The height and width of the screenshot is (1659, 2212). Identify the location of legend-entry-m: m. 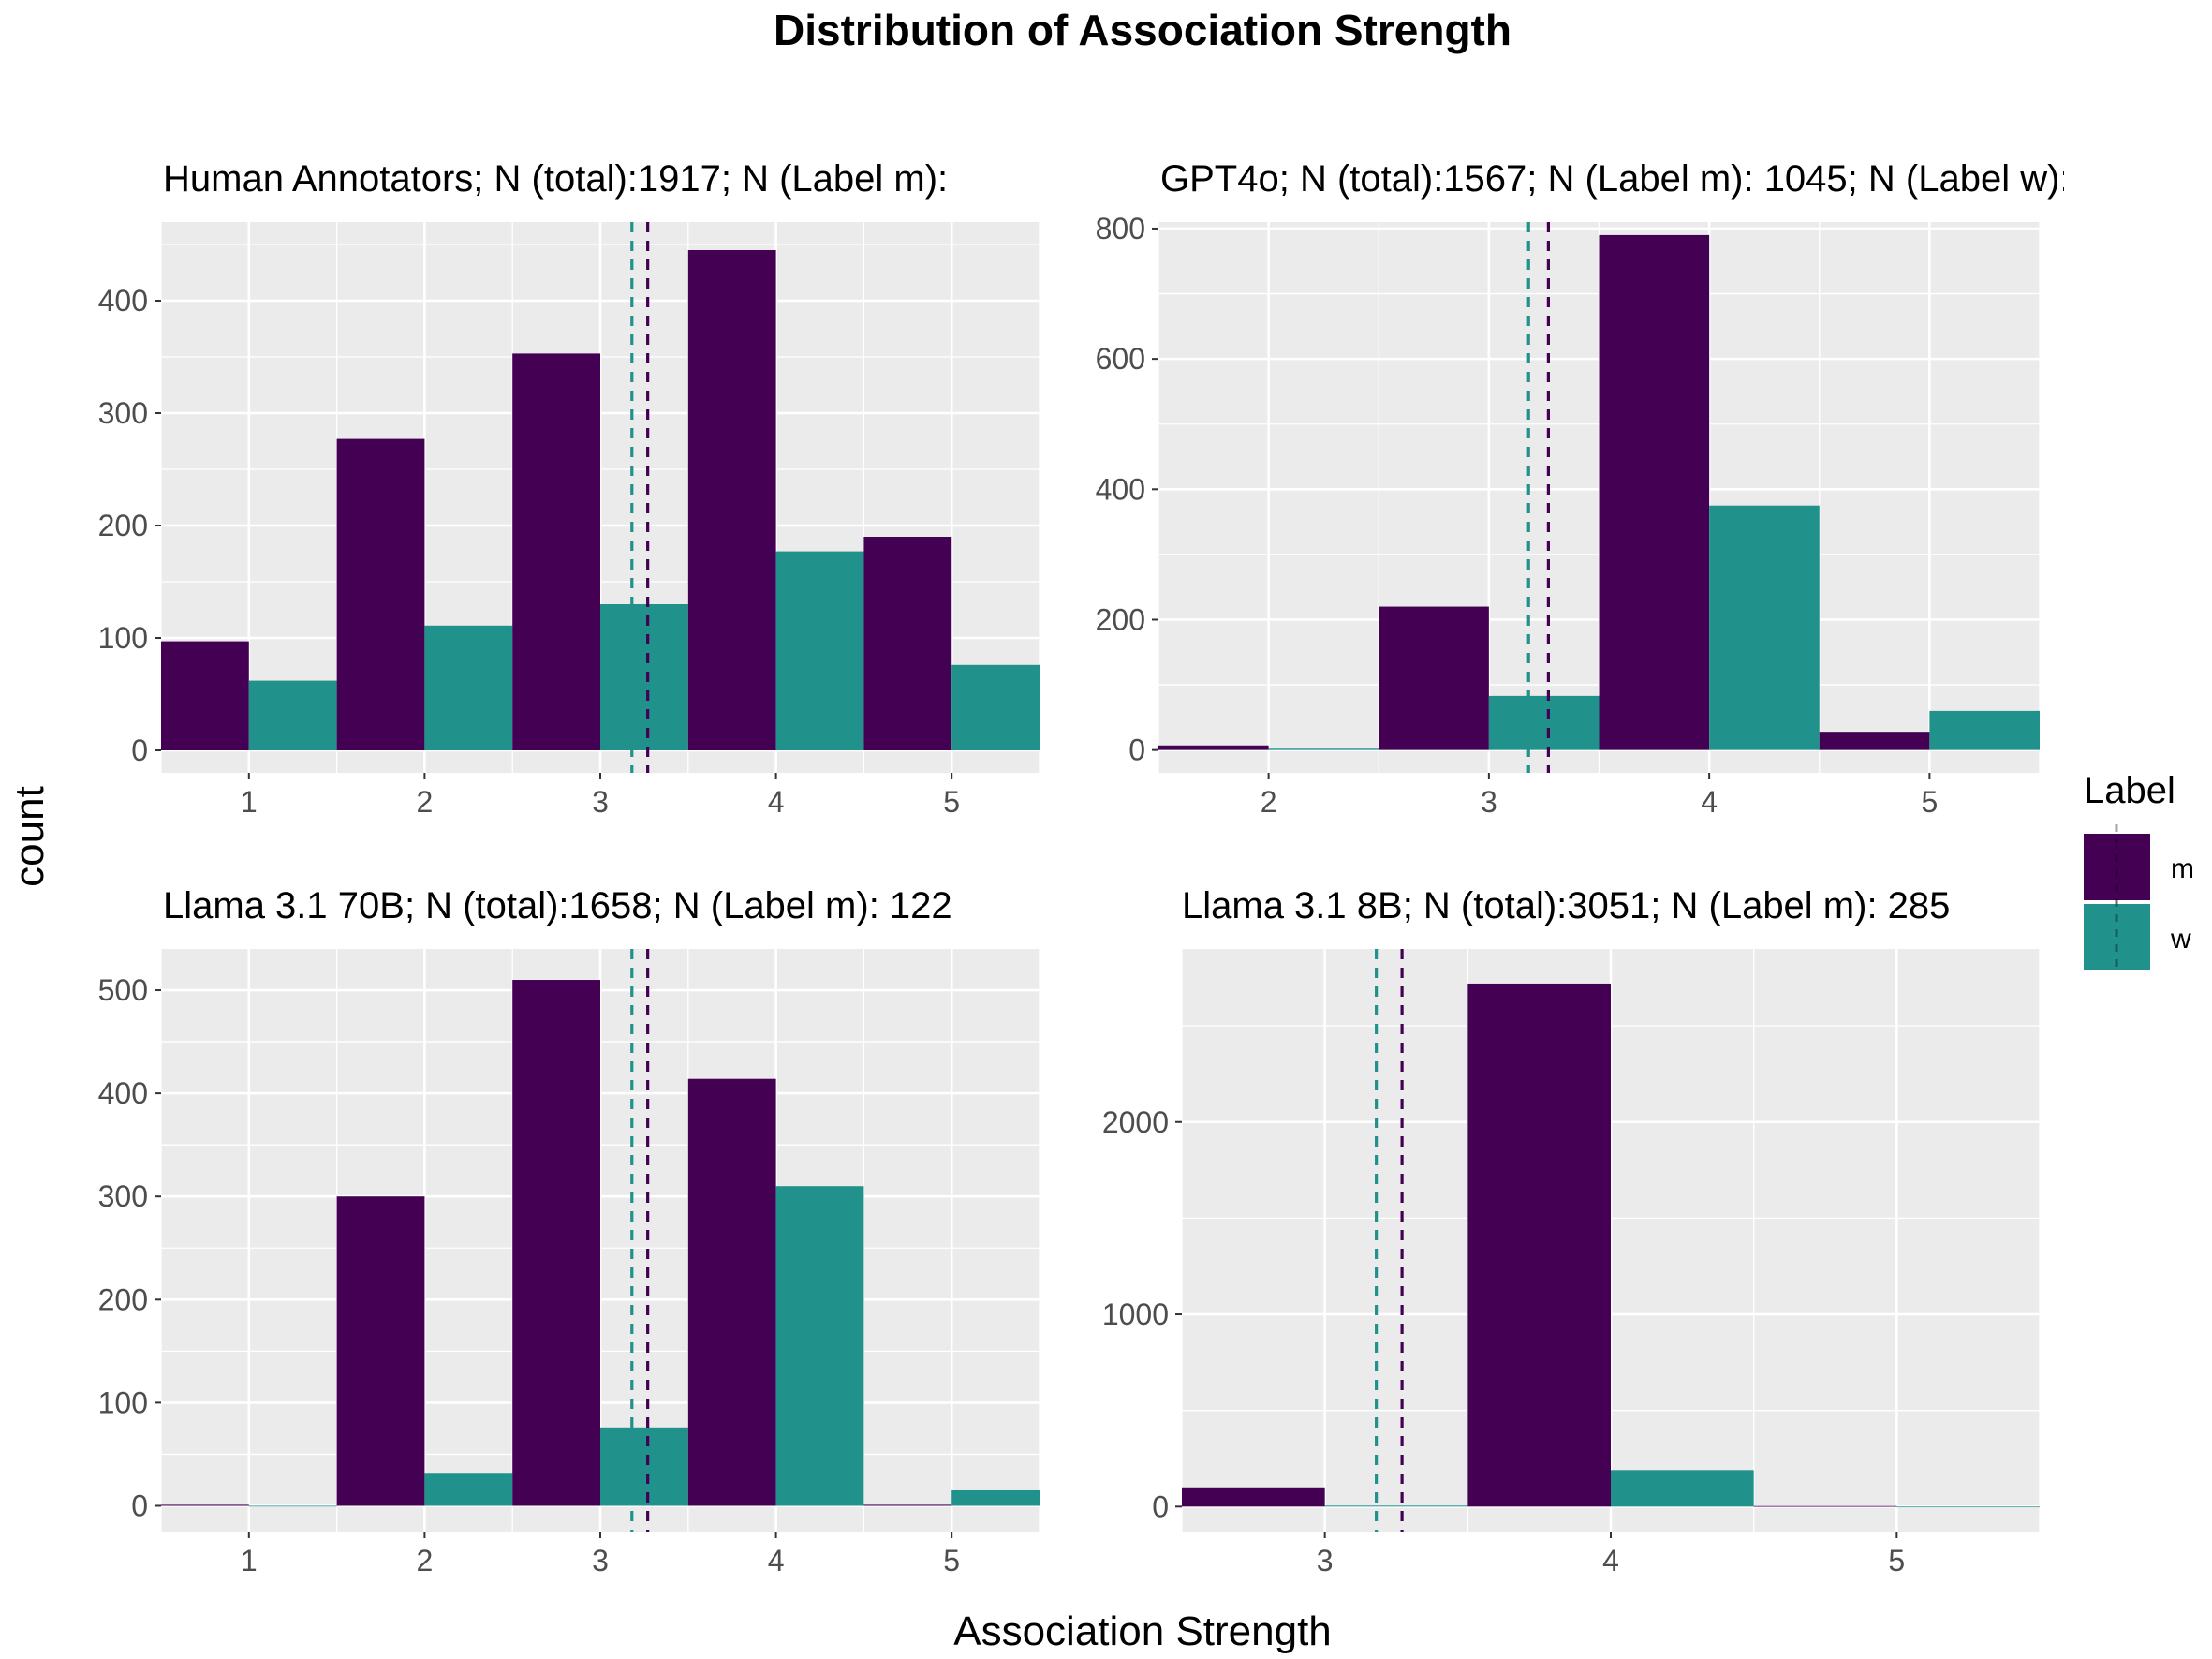
(2139, 867).